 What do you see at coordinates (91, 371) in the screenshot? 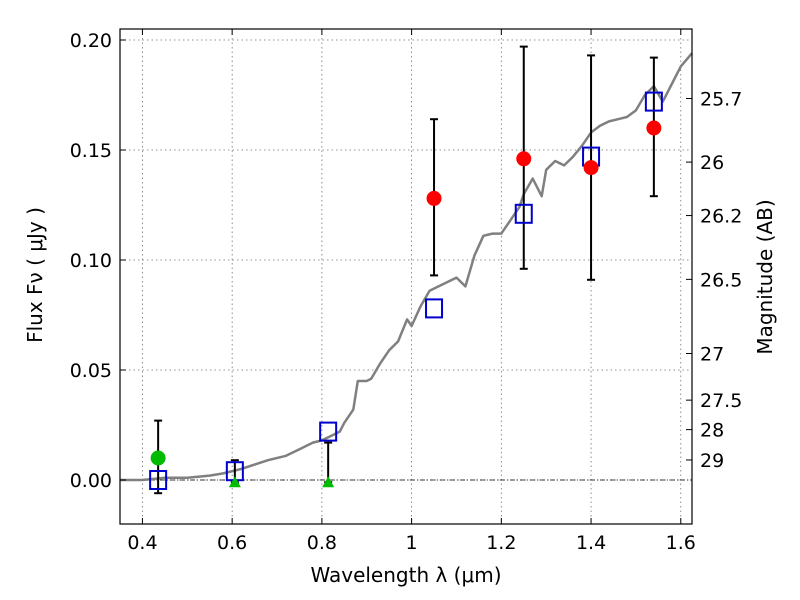
I see `y-tick-label: 0.05` at bounding box center [91, 371].